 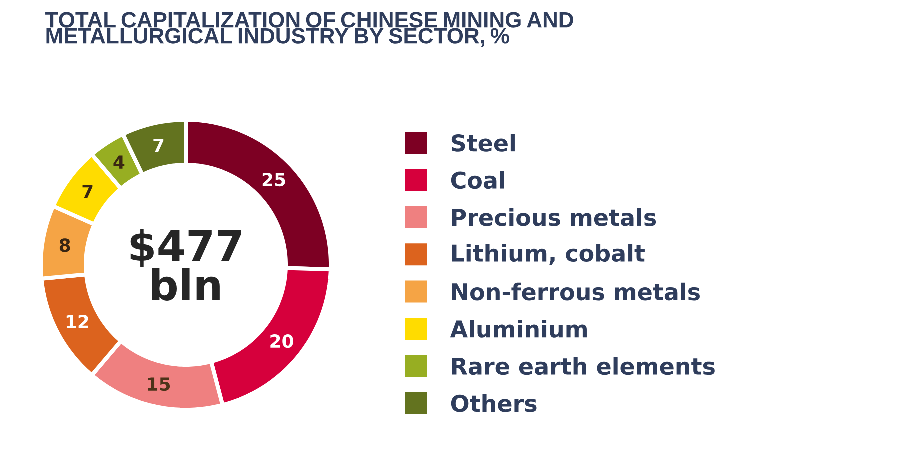 What do you see at coordinates (583, 366) in the screenshot?
I see `legend-label: Rare earth elements` at bounding box center [583, 366].